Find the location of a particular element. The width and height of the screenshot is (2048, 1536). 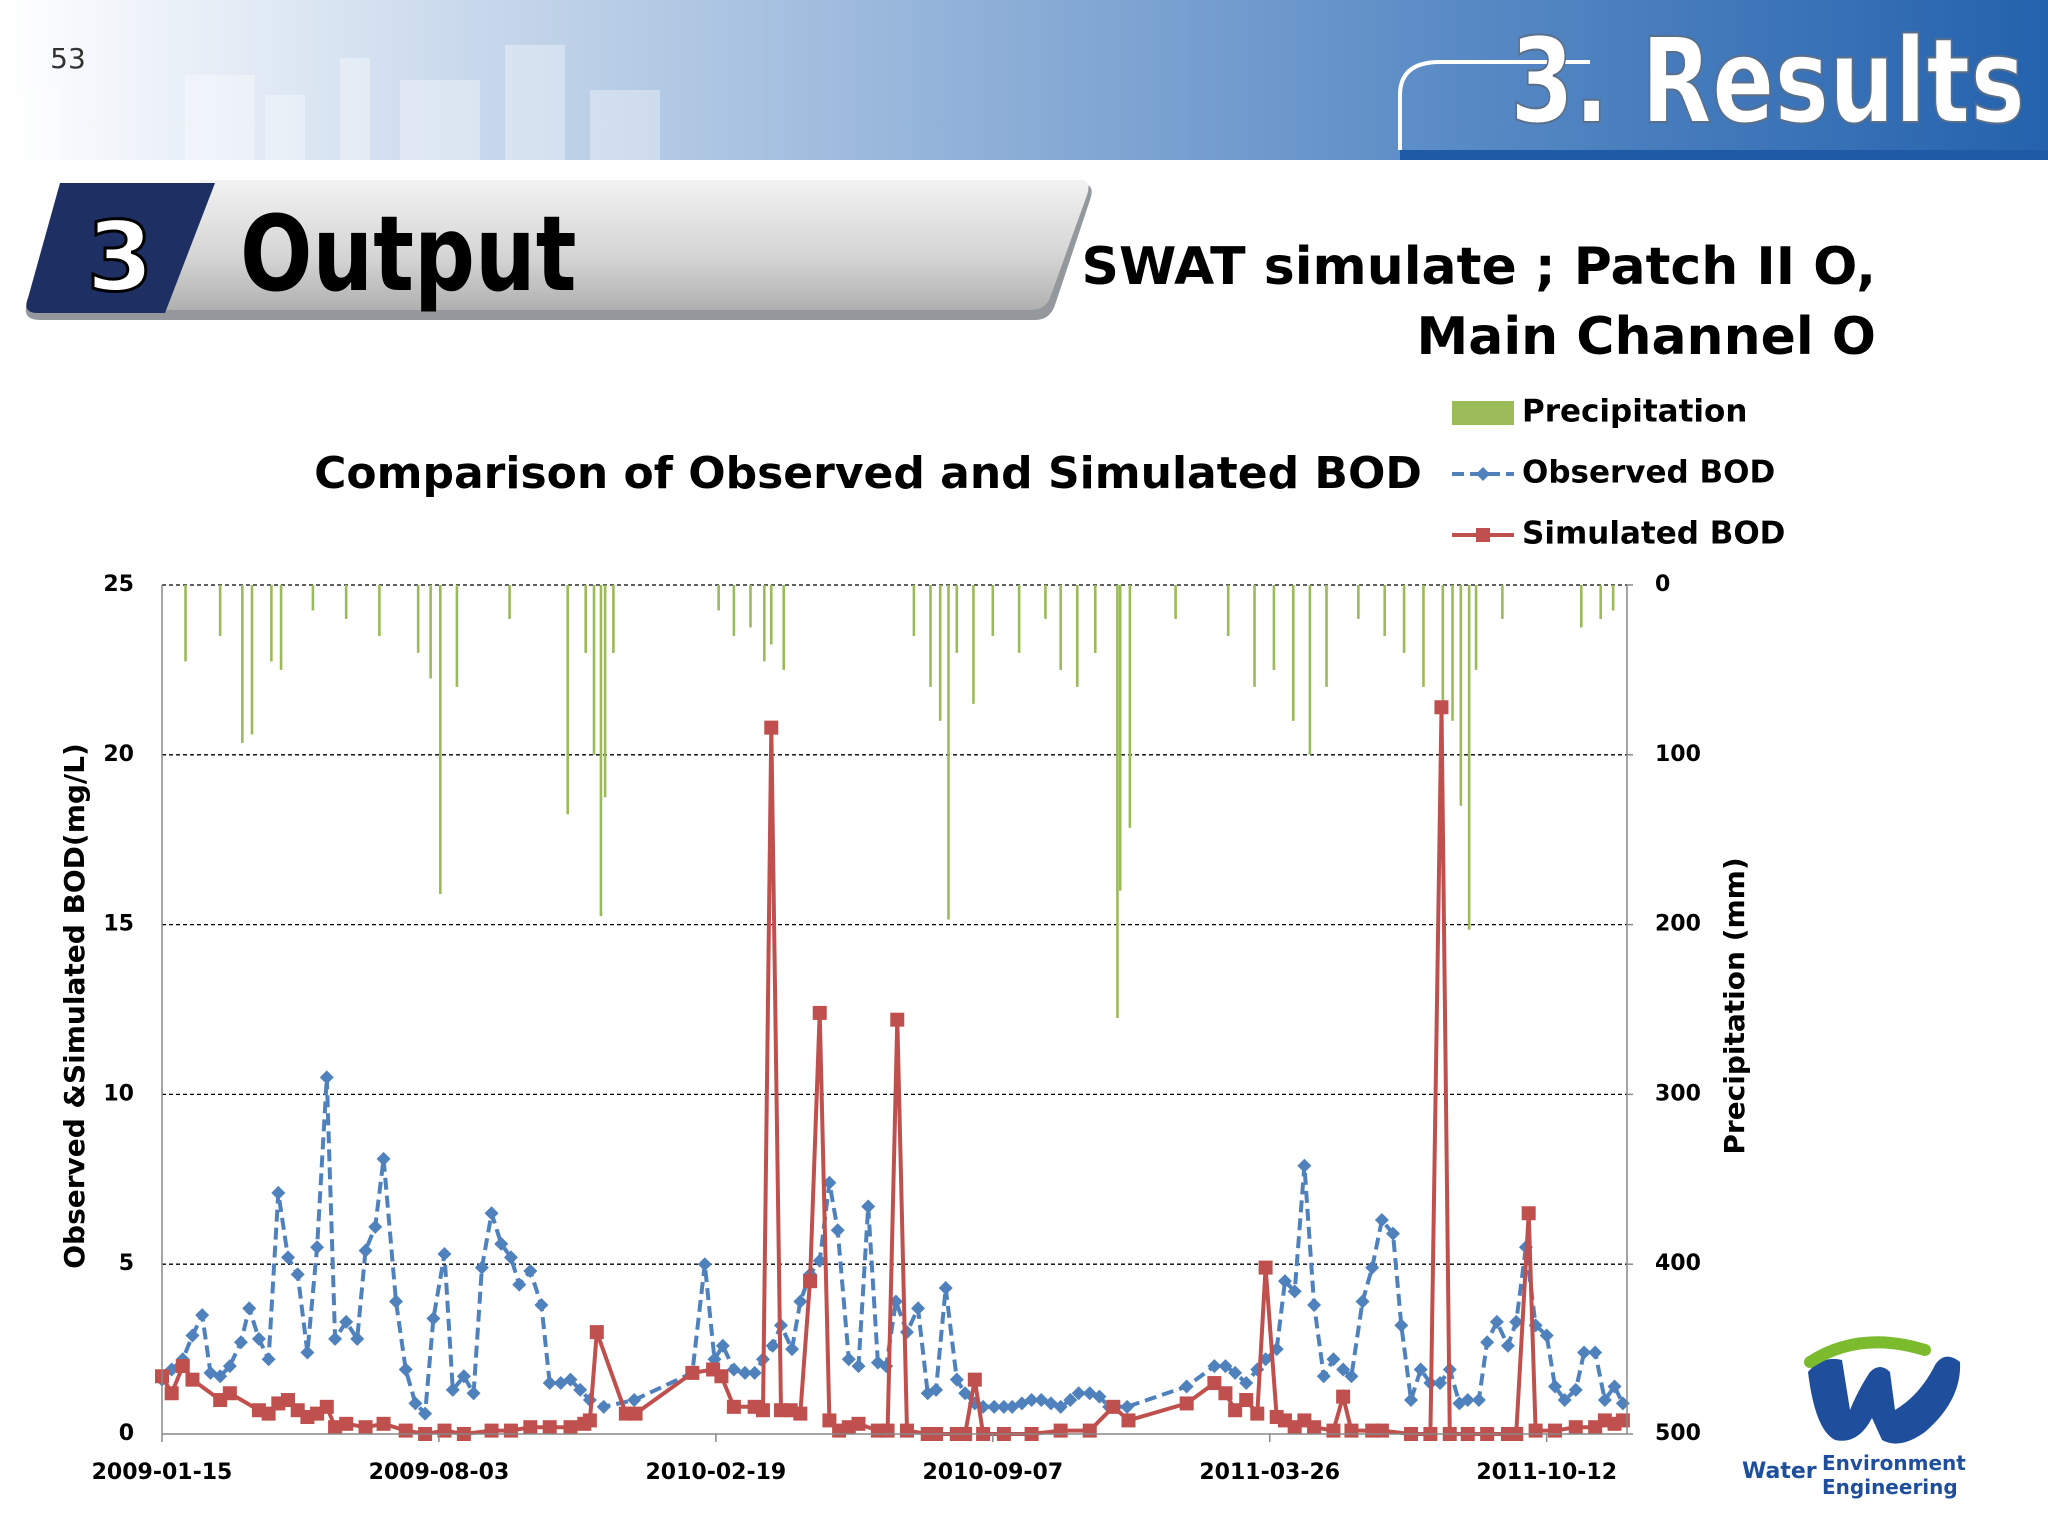

logo-mark is located at coordinates (1884, 1400).